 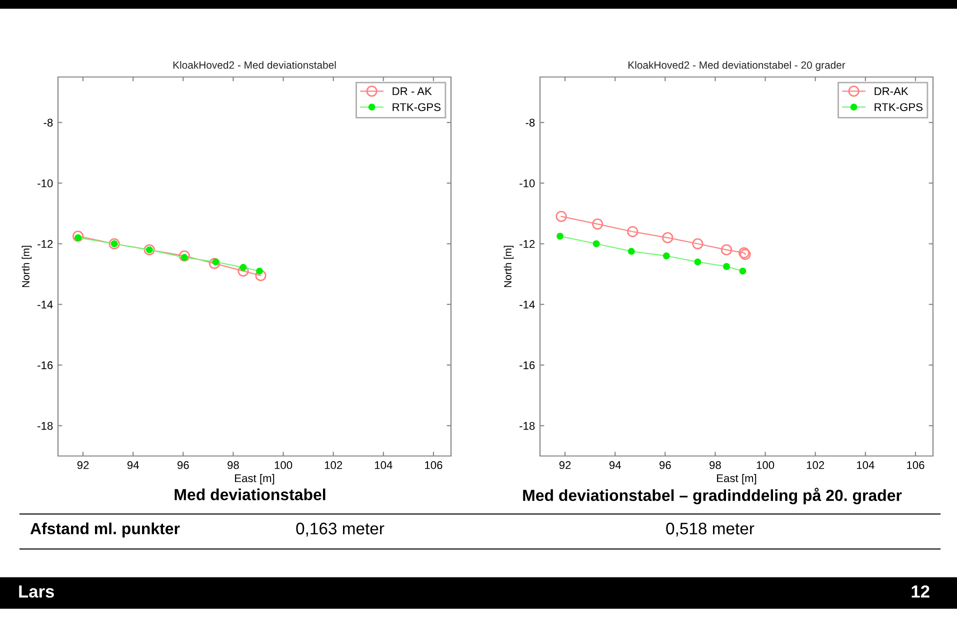 I want to click on chart-title: KloakHoved2 - Med deviationstabel, so click(x=254, y=65).